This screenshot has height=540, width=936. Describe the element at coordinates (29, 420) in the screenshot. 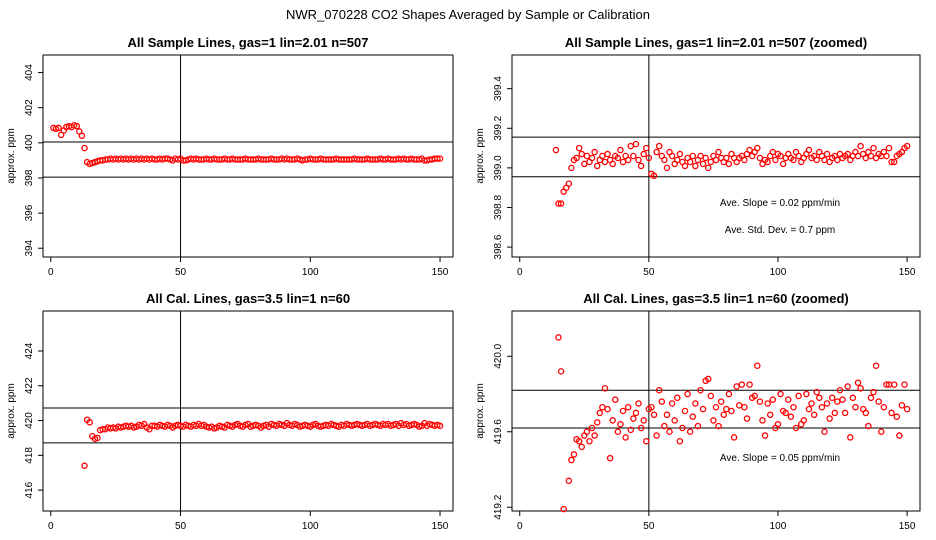

I see `y-tick-label: 420` at that location.